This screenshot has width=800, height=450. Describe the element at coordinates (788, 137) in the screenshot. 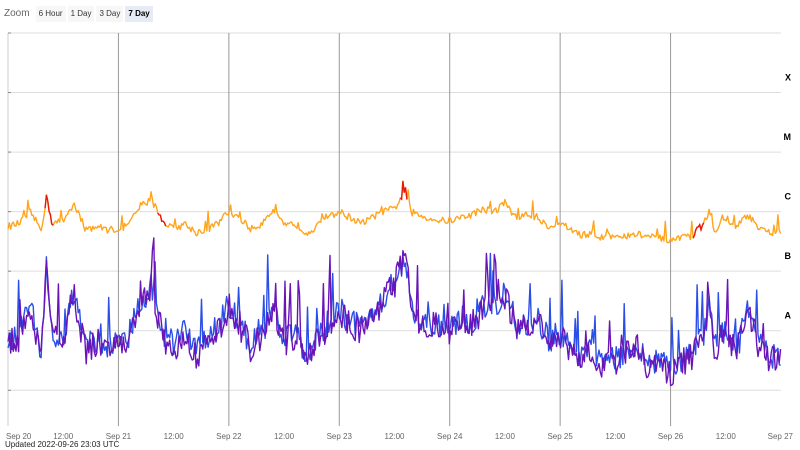

I see `flare-class-label: M` at that location.